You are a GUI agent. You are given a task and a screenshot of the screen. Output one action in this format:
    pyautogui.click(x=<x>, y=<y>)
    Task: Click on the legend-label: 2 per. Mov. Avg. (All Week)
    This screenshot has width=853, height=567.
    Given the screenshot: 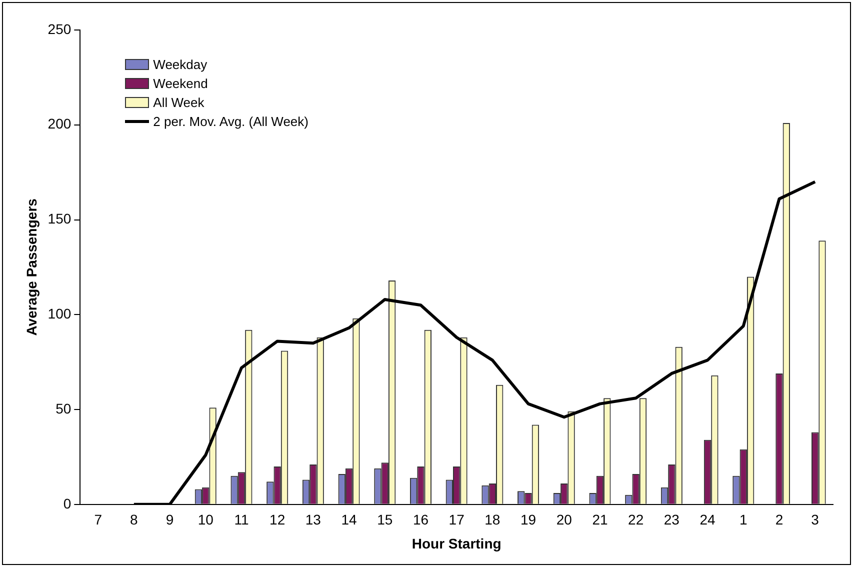 What is the action you would take?
    pyautogui.click(x=230, y=122)
    